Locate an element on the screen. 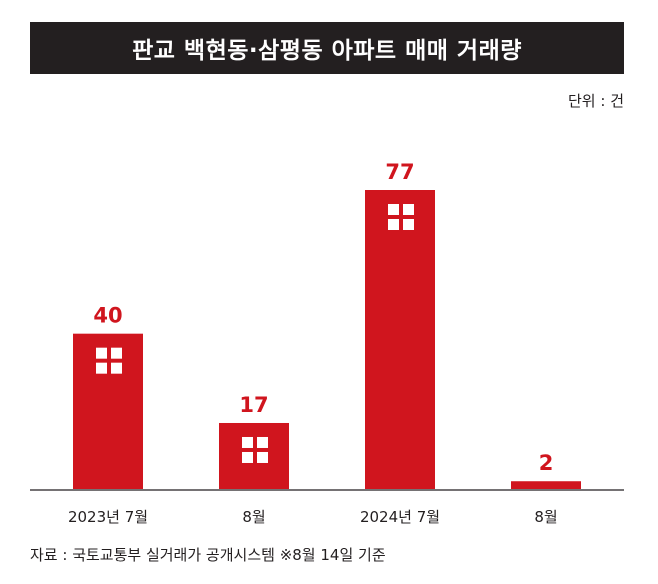 The width and height of the screenshot is (658, 584). category-label-1: 8월 is located at coordinates (253, 517).